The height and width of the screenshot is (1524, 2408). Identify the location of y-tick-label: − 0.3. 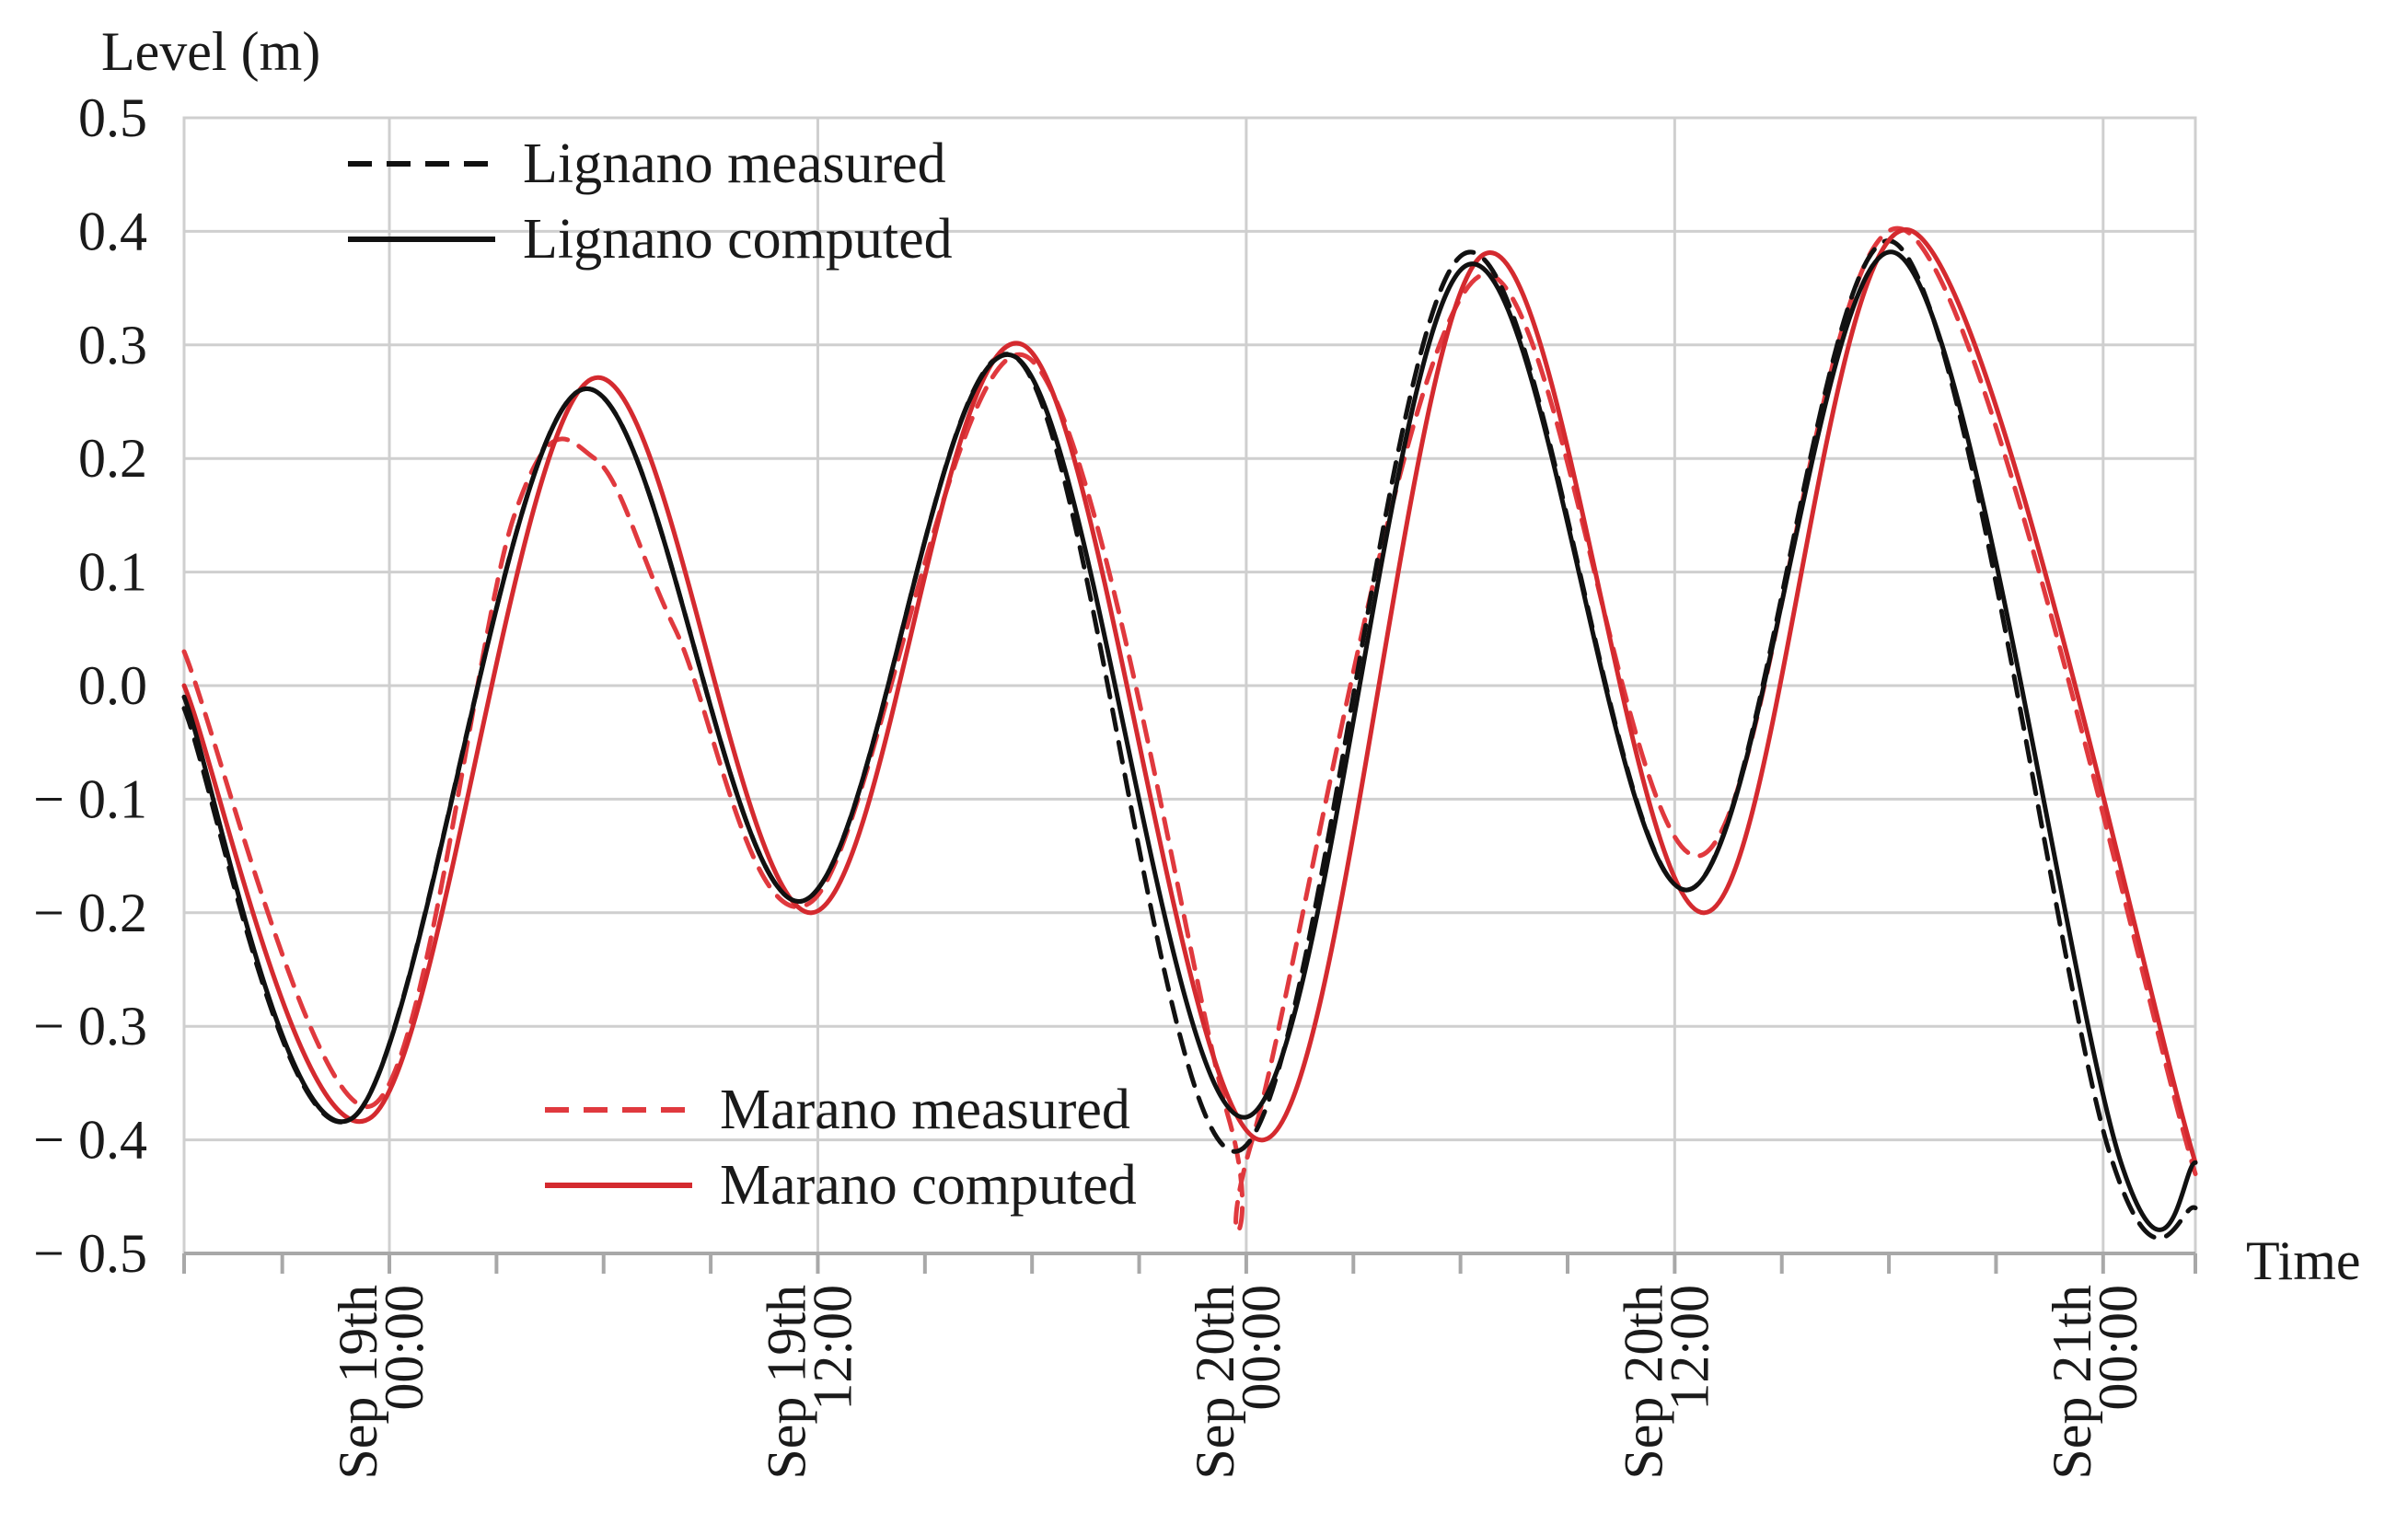
(90, 1026).